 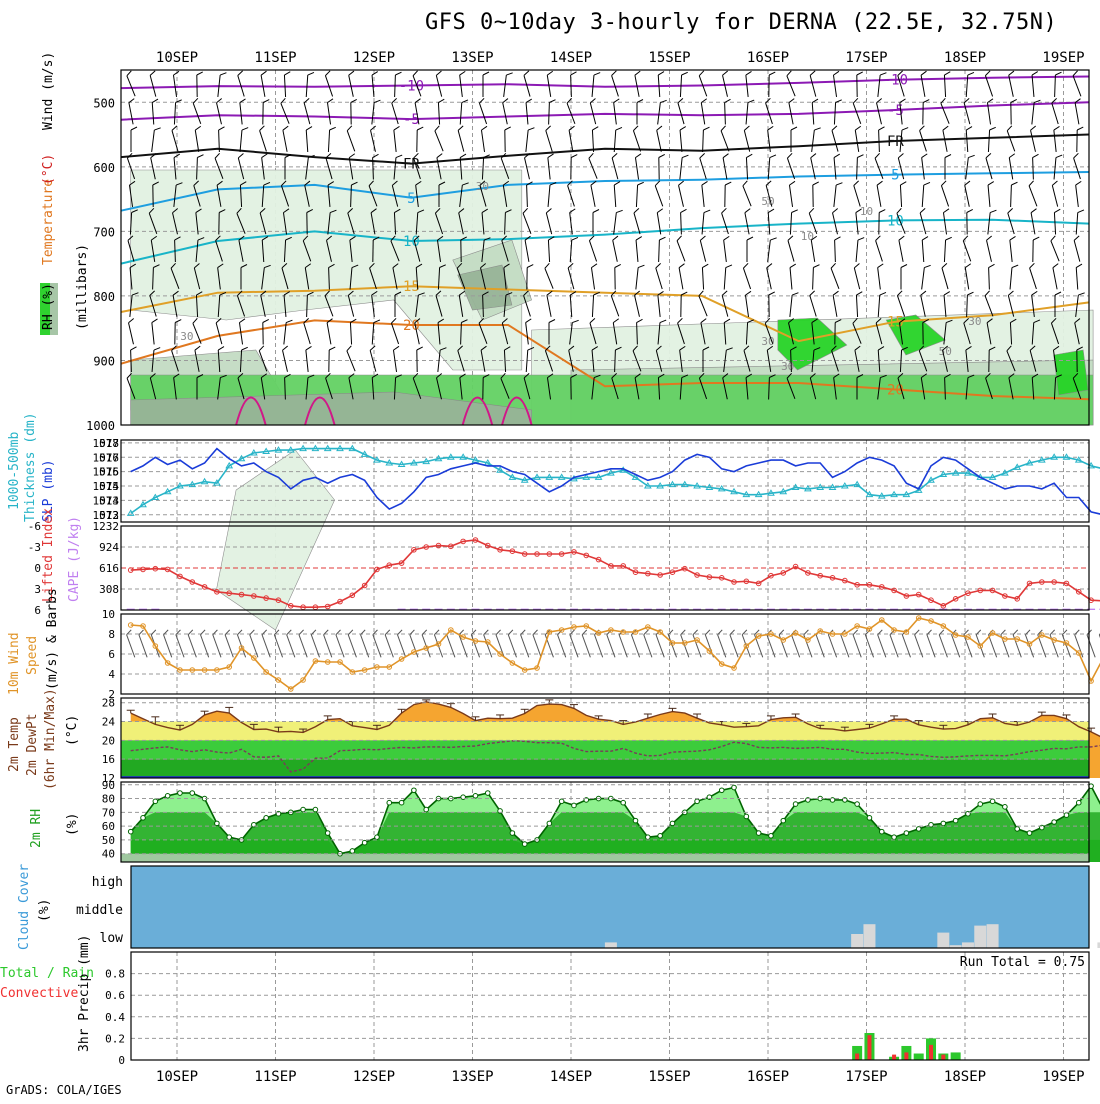 What do you see at coordinates (866, 58) in the screenshot?
I see `top-day-label: 17SEP` at bounding box center [866, 58].